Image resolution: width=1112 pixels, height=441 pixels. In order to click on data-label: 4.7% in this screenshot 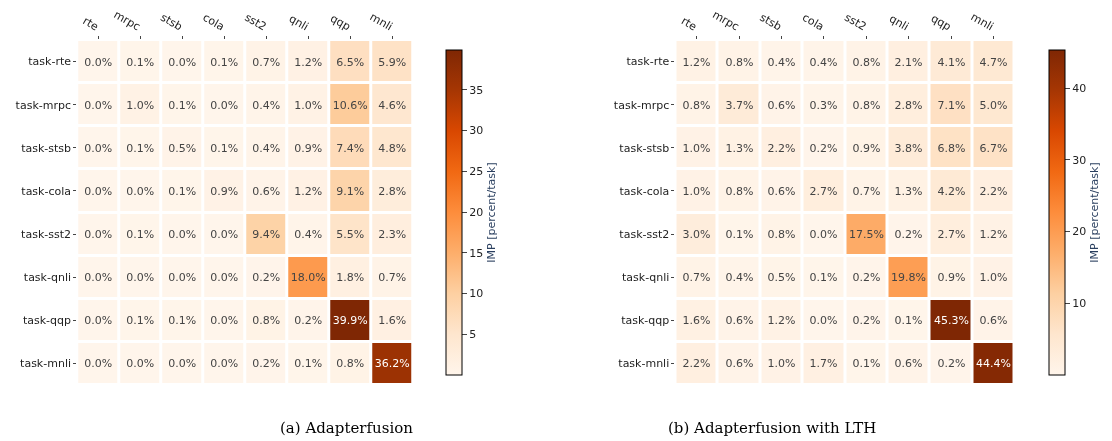, I will do `click(993, 62)`.